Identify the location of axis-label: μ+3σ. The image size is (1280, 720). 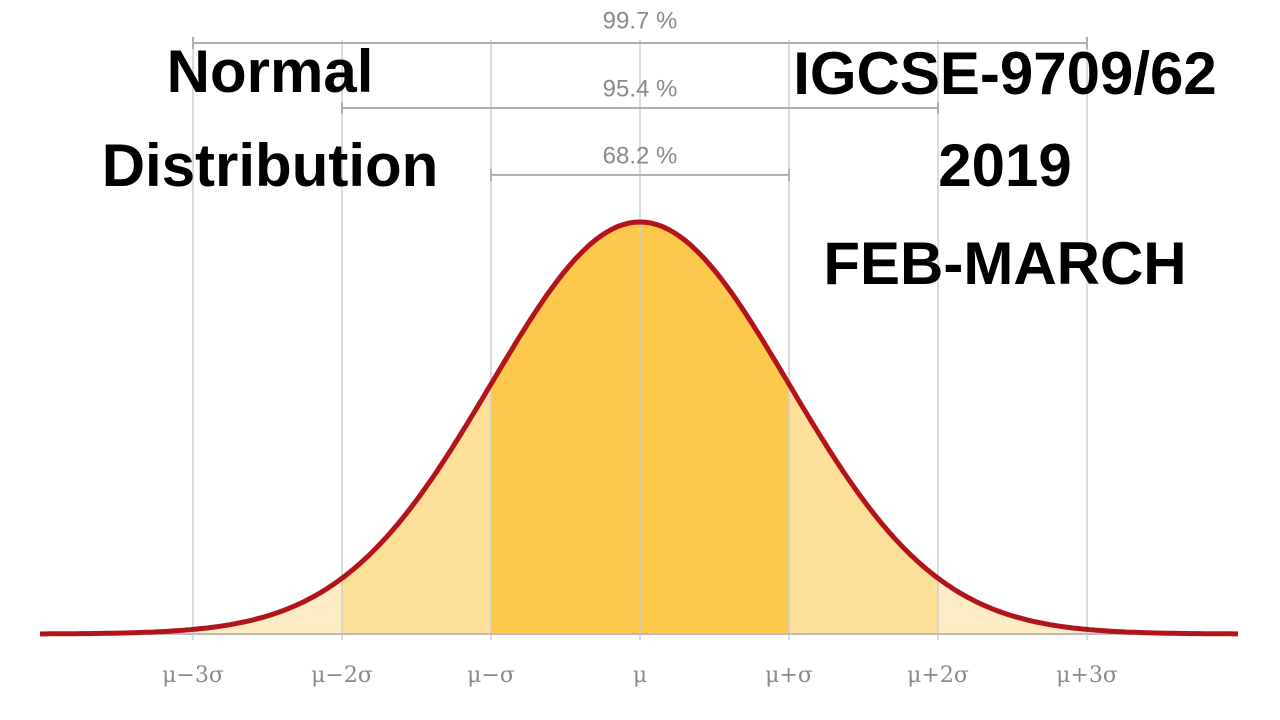
(1087, 675).